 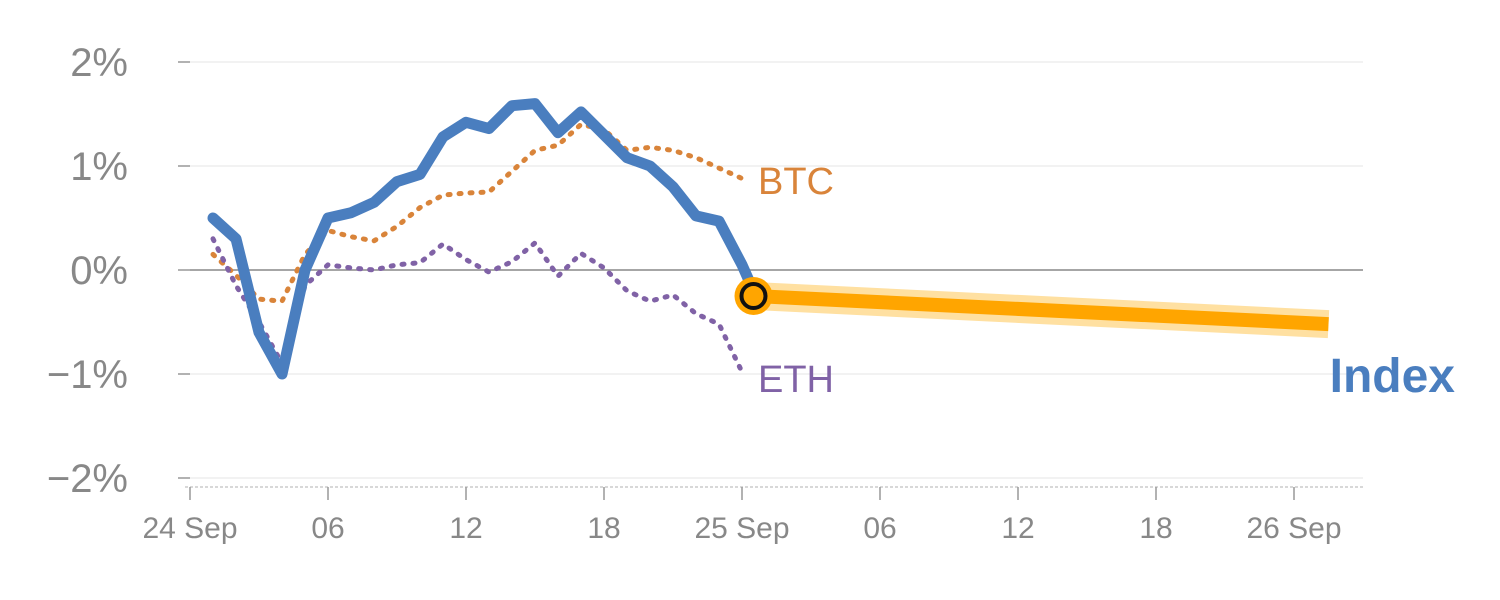 What do you see at coordinates (1293, 528) in the screenshot?
I see `x-tick-label: 26 Sep` at bounding box center [1293, 528].